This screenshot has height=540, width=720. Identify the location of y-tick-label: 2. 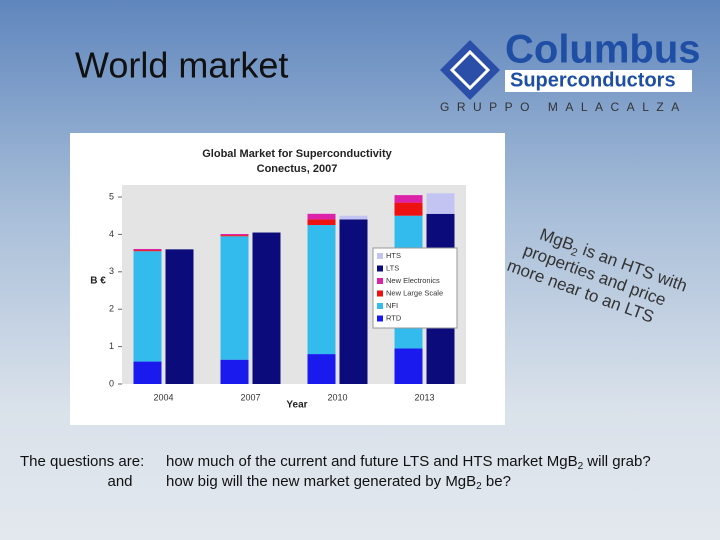
(111, 309).